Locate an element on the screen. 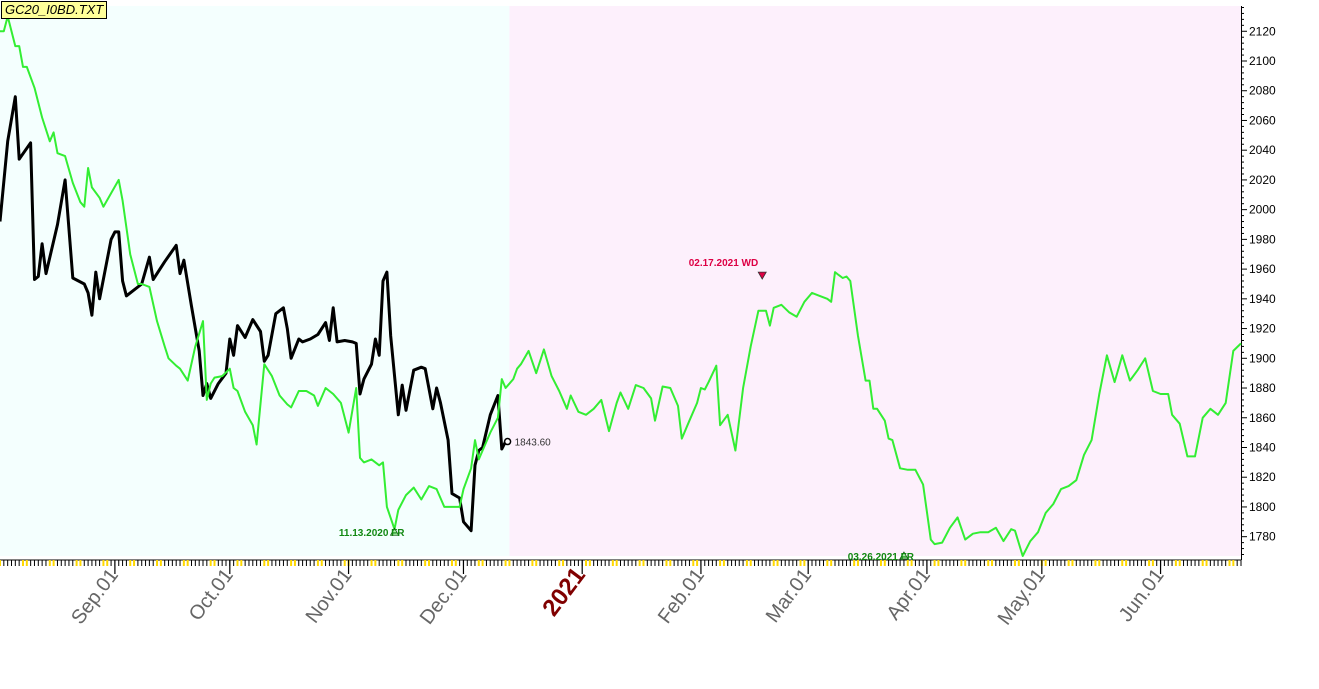 This screenshot has height=689, width=1319. last-value-label: 1843.60 is located at coordinates (533, 443).